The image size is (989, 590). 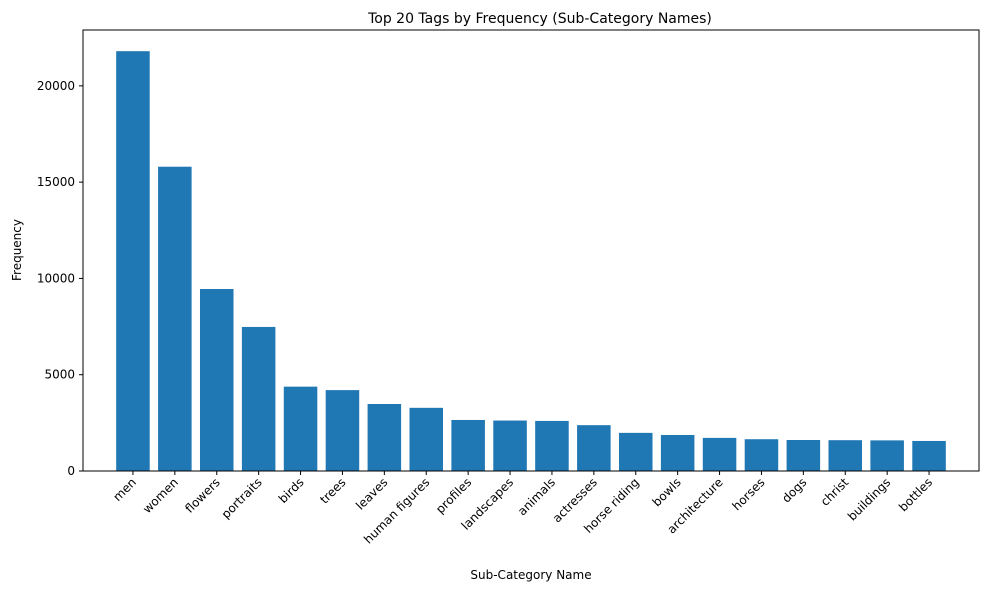 What do you see at coordinates (291, 490) in the screenshot?
I see `x-tick-label: birds` at bounding box center [291, 490].